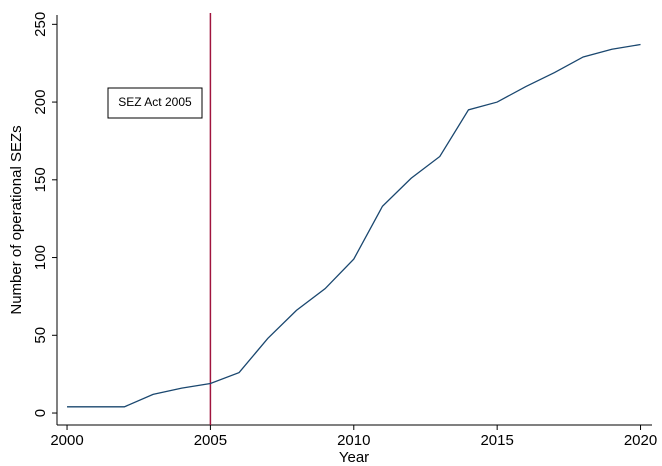 The image size is (662, 466). What do you see at coordinates (496, 440) in the screenshot?
I see `x-tick-label: 2015` at bounding box center [496, 440].